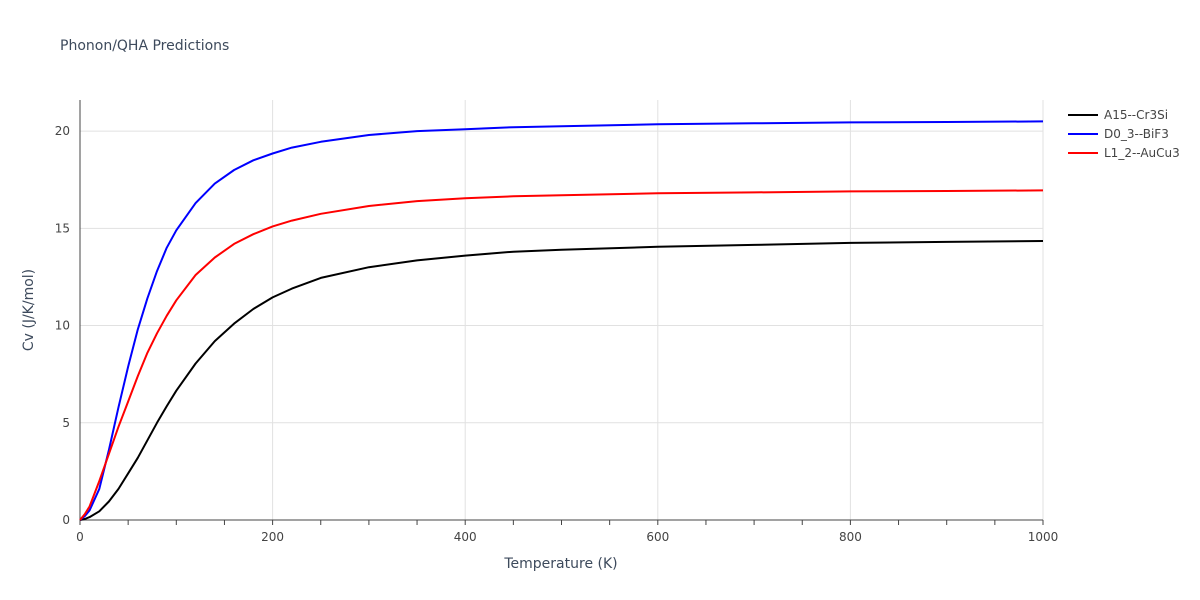  I want to click on y-tick-label: 0, so click(66, 520).